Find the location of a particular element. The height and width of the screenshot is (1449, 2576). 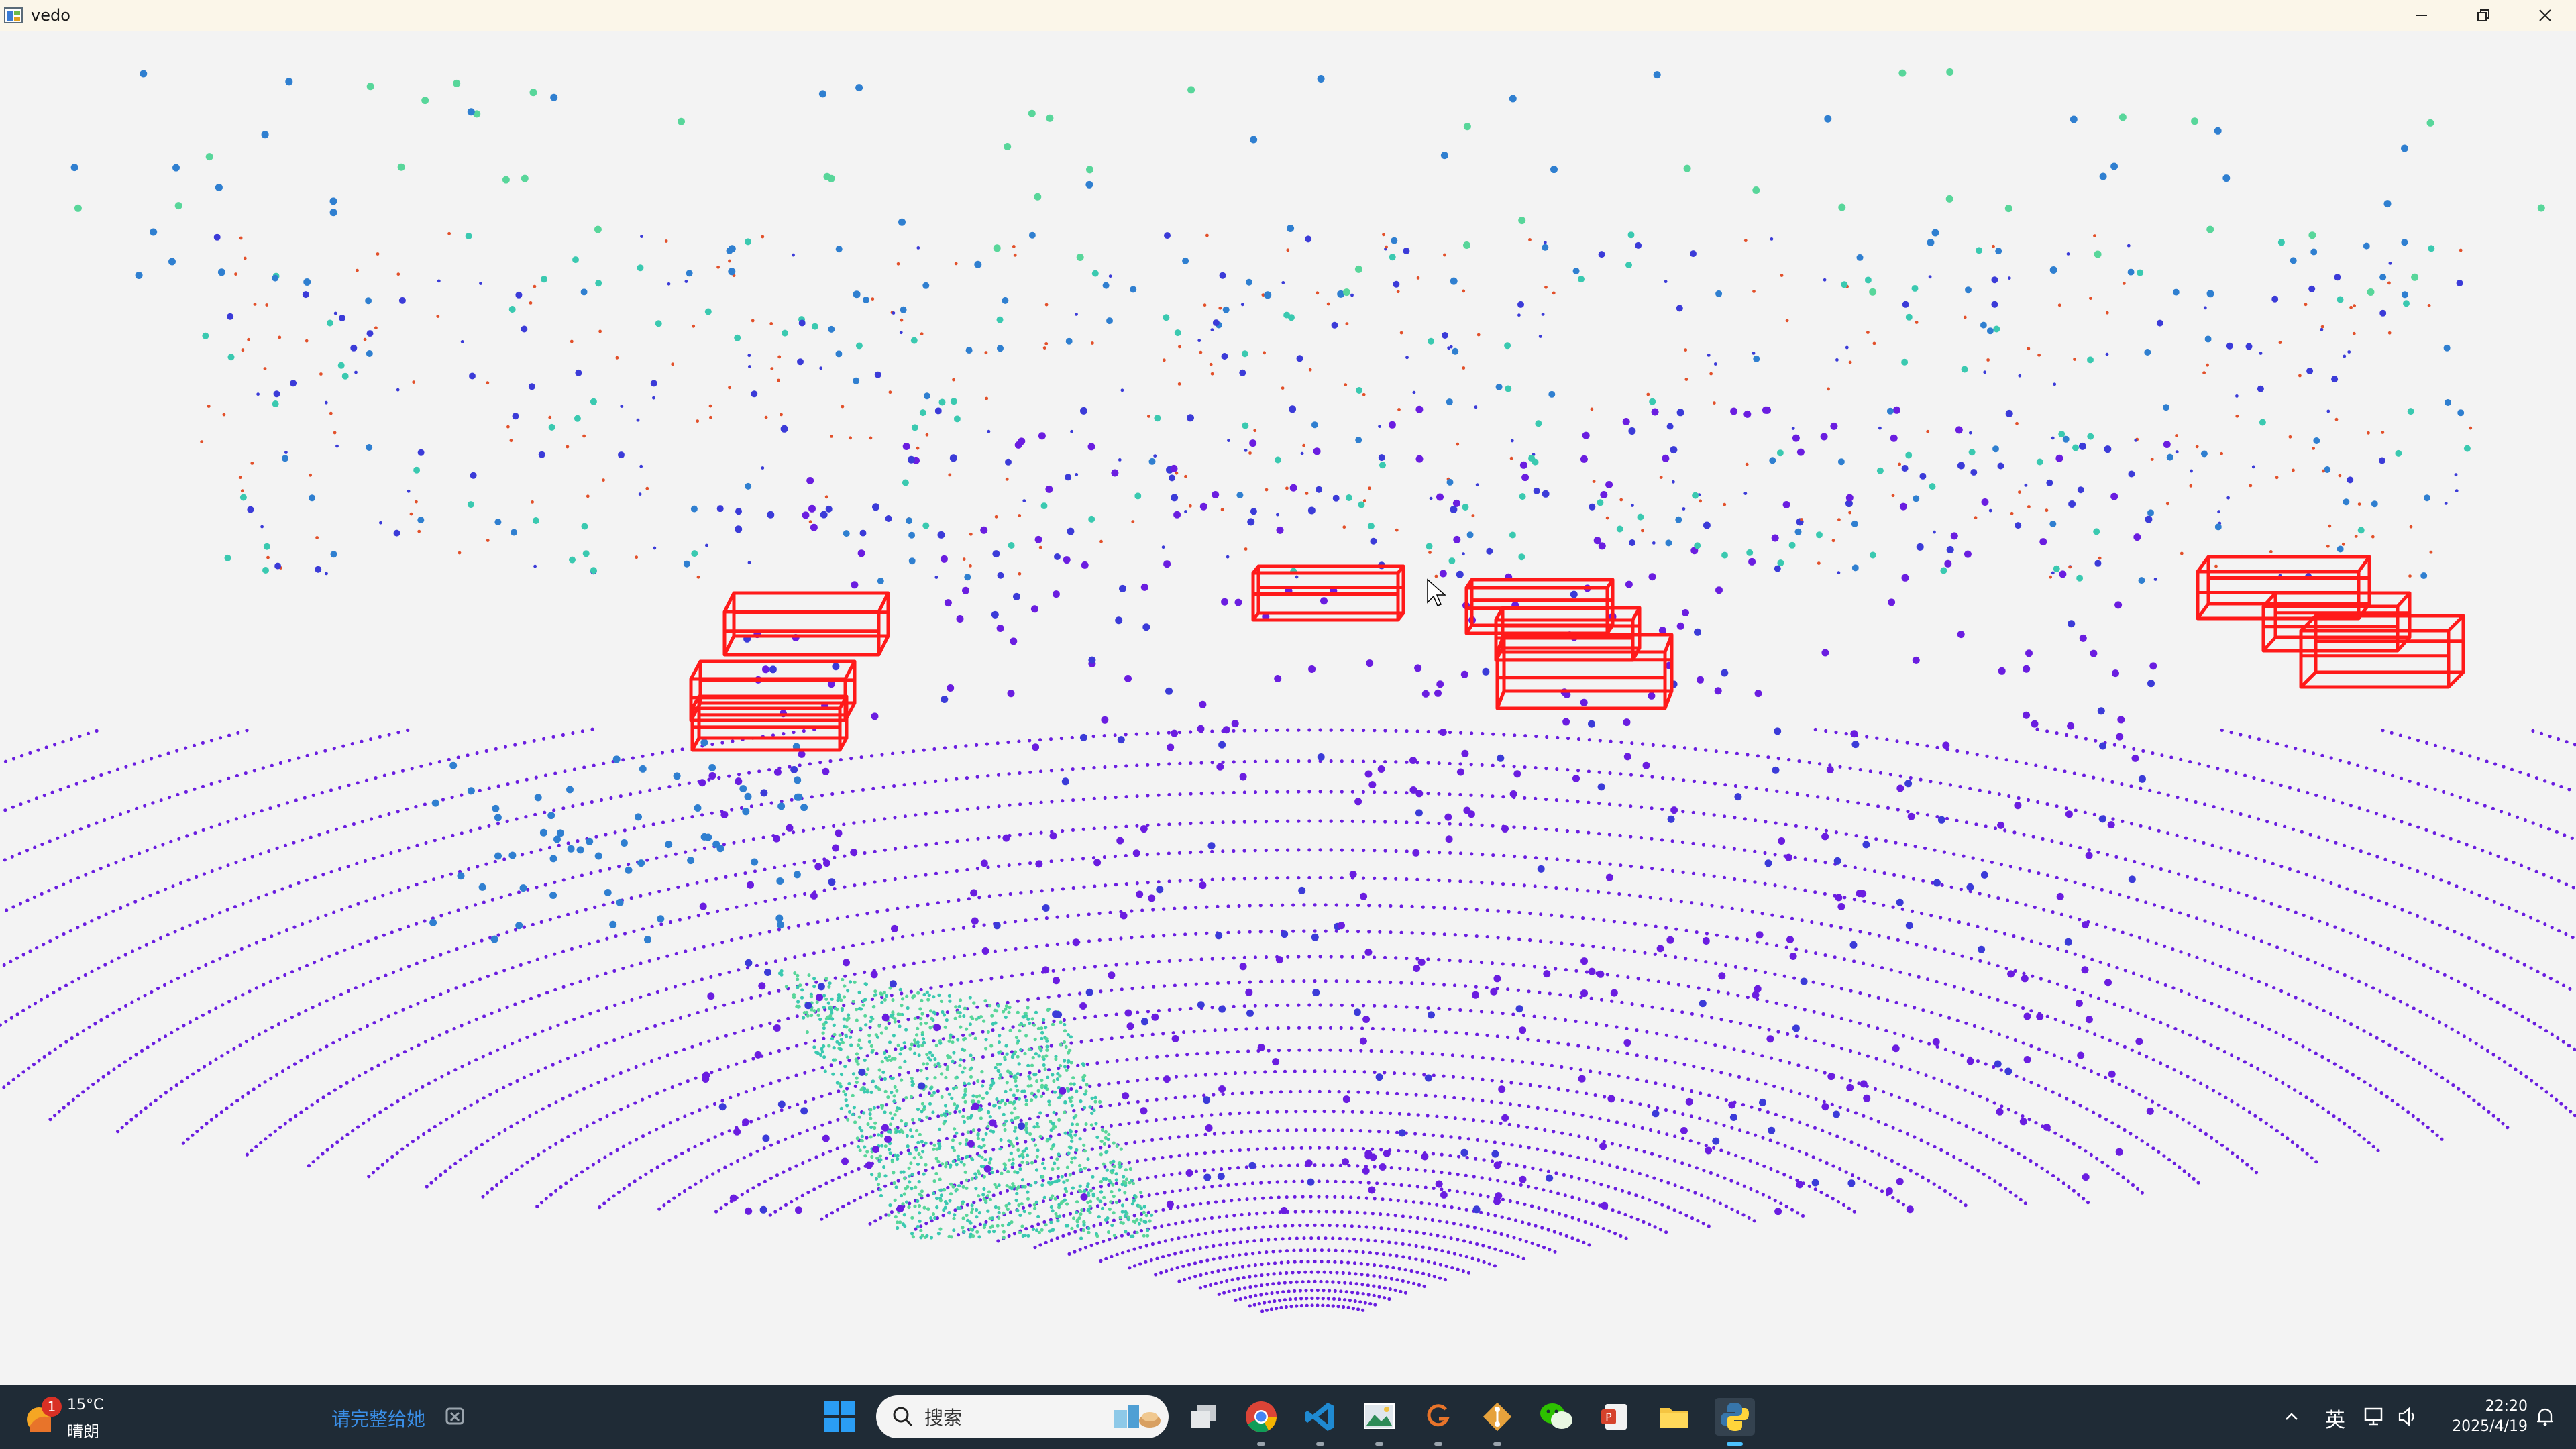

taskbar-office: P is located at coordinates (1615, 1417).